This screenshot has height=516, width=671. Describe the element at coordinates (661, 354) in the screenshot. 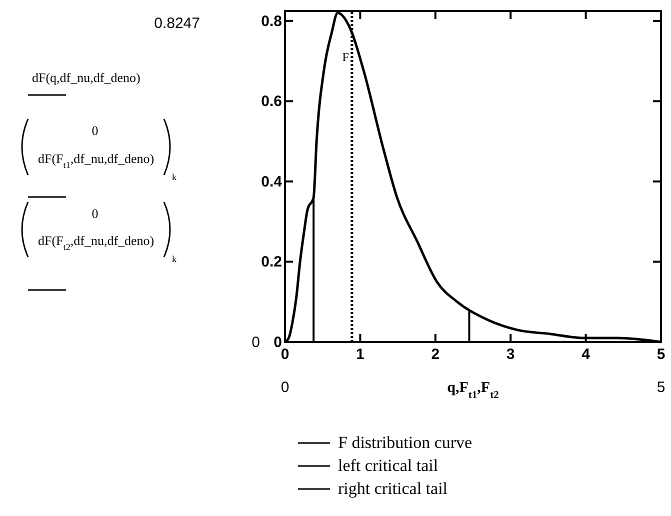

I see `x-tick-label: 5` at that location.